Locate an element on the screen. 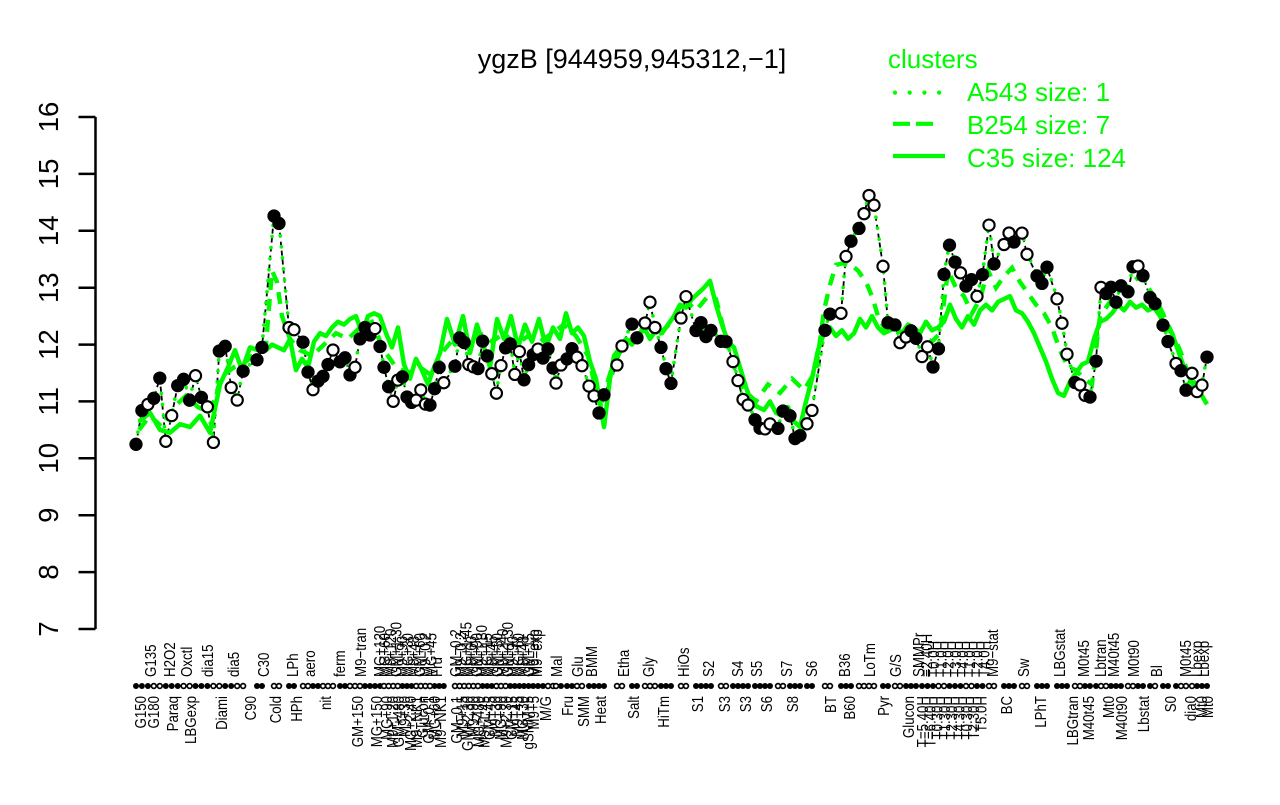 This screenshot has height=805, width=1280. svg-text: MG+120 is located at coordinates (380, 651).